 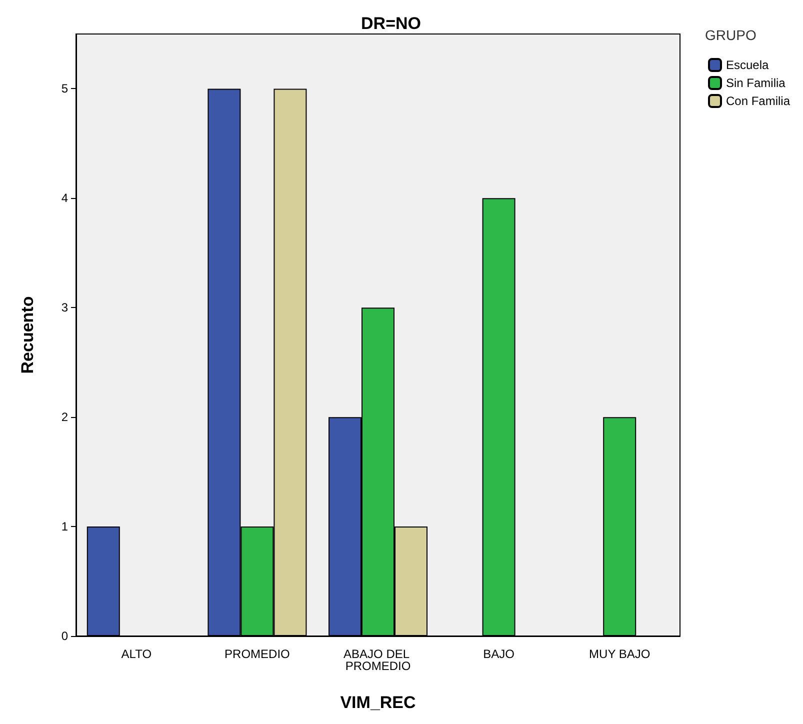 I want to click on legend-label: Sin Familia, so click(x=756, y=83).